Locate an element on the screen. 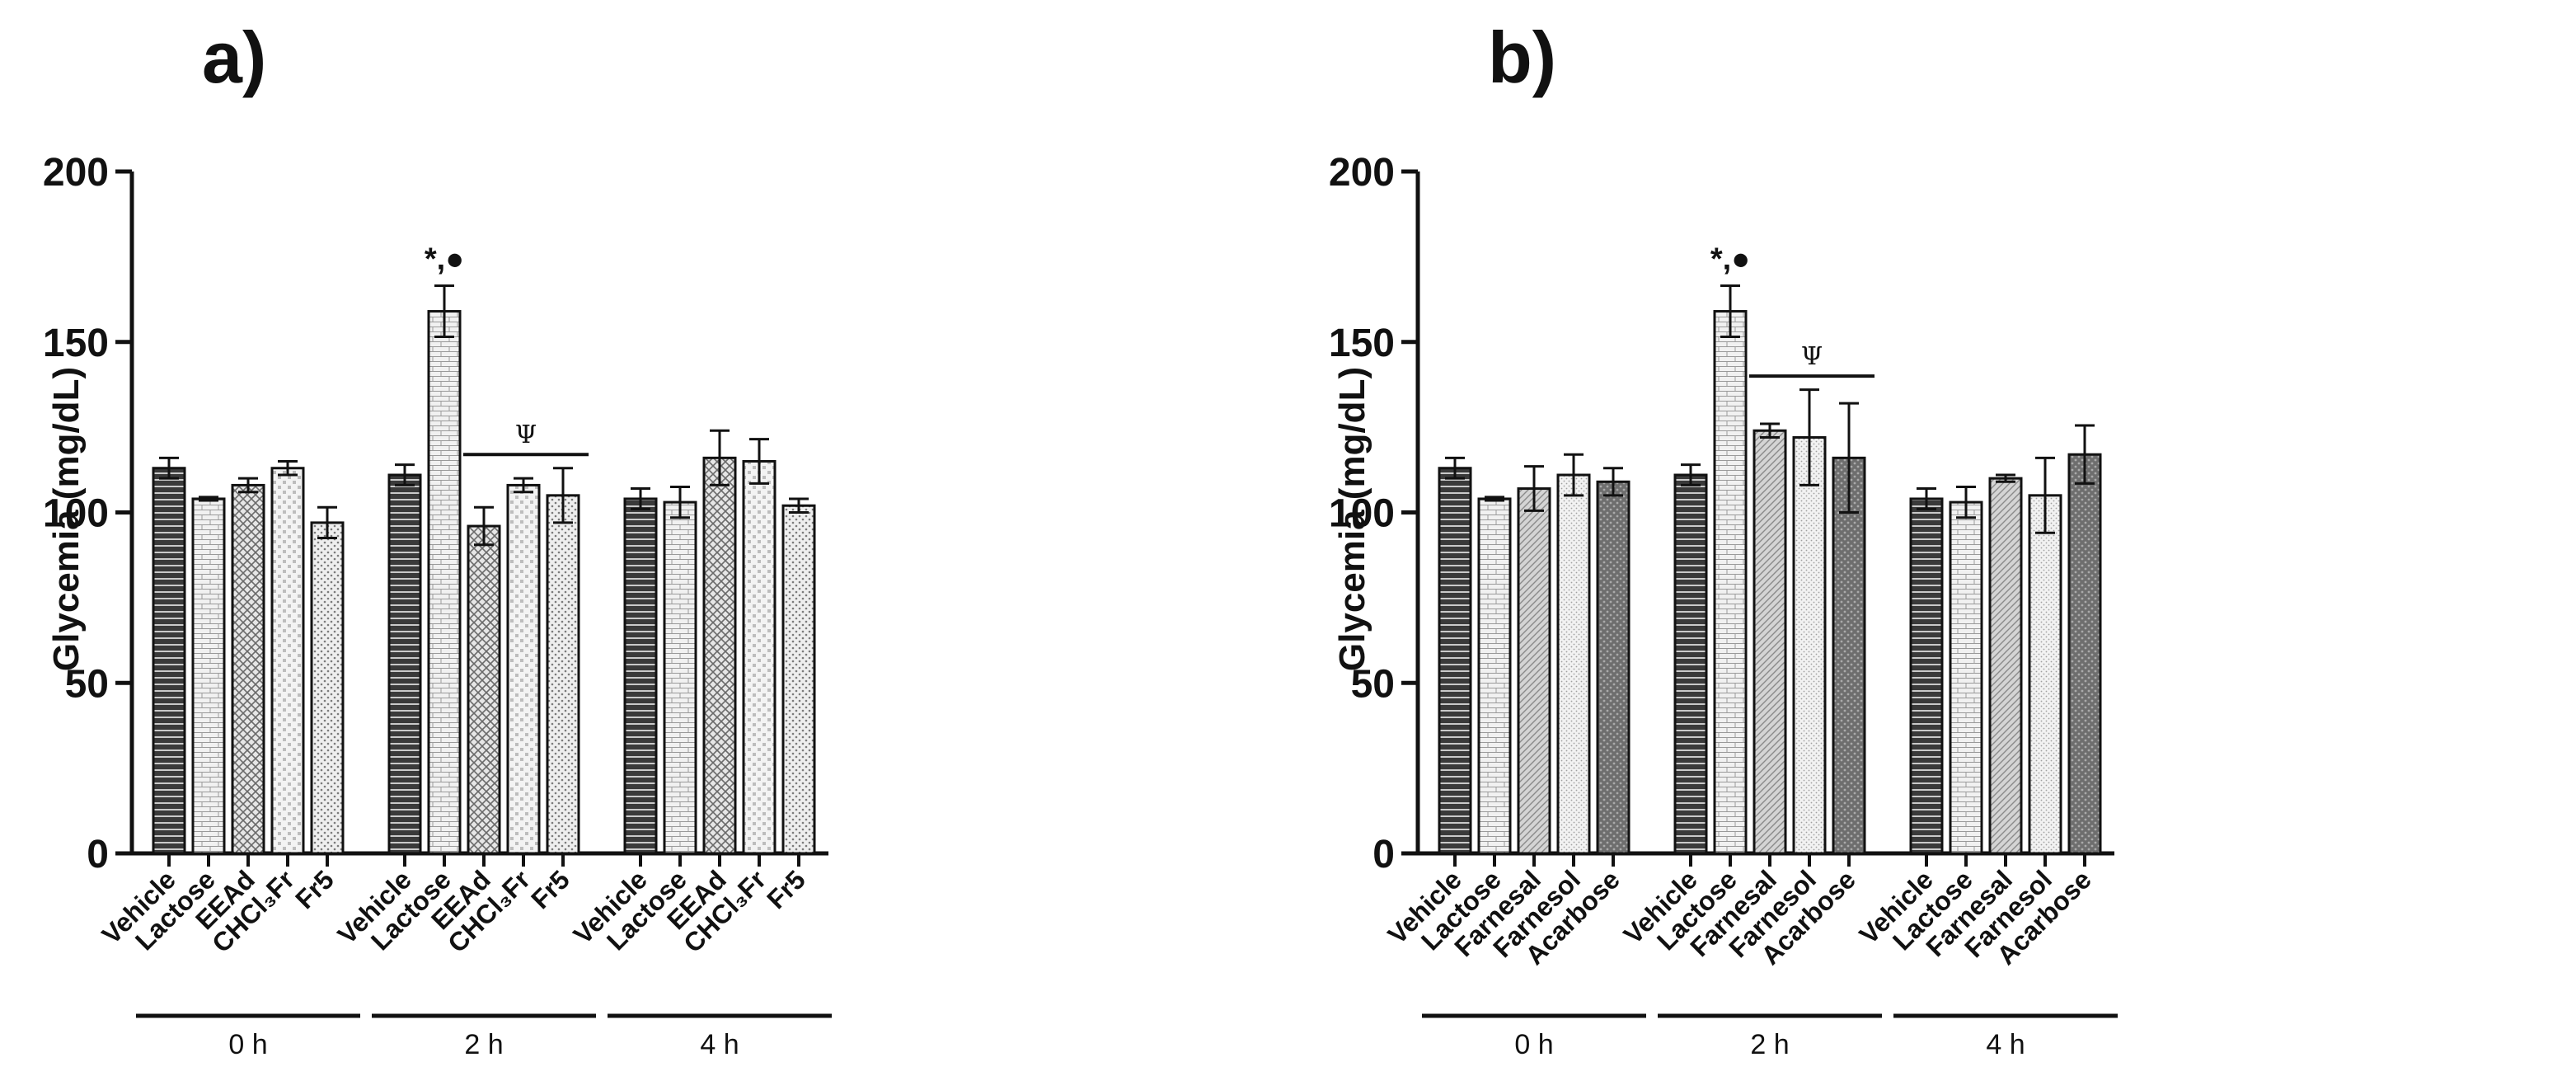  bar-0-h-fr5 is located at coordinates (328, 688).